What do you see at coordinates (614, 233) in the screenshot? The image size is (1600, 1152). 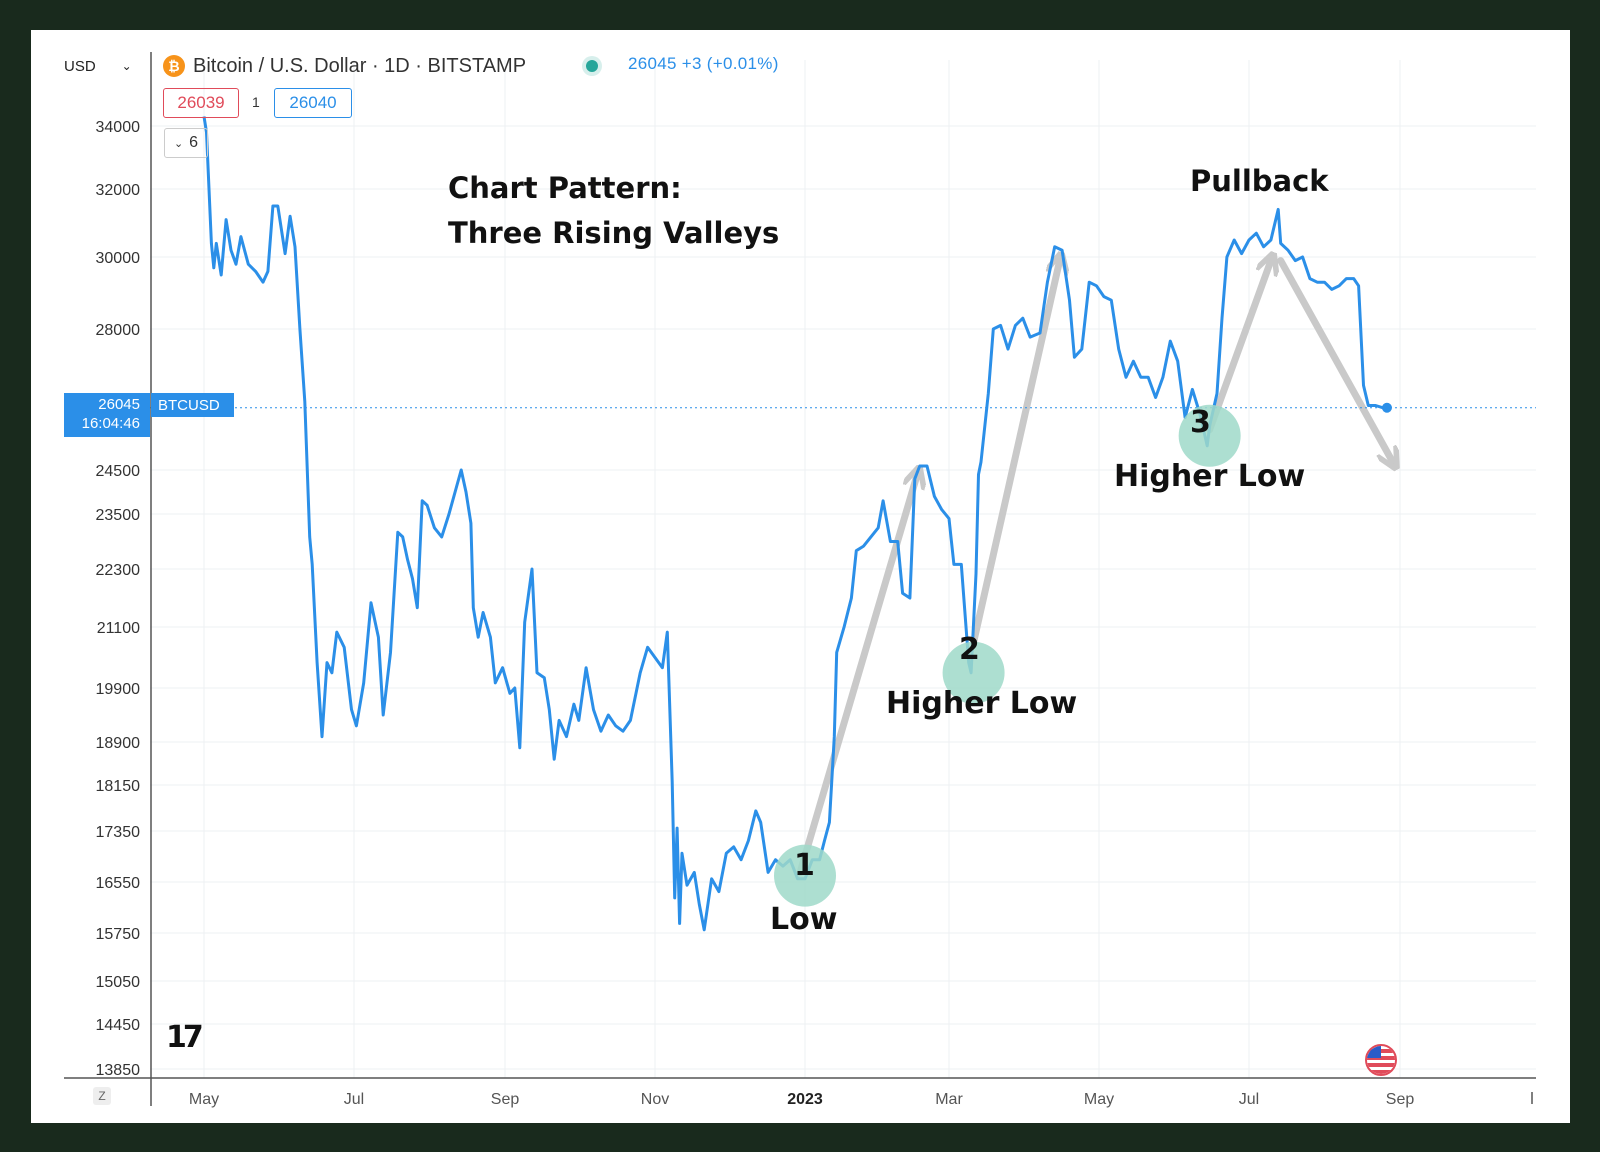 I see `pattern-title-line2: Three Rising Valleys` at bounding box center [614, 233].